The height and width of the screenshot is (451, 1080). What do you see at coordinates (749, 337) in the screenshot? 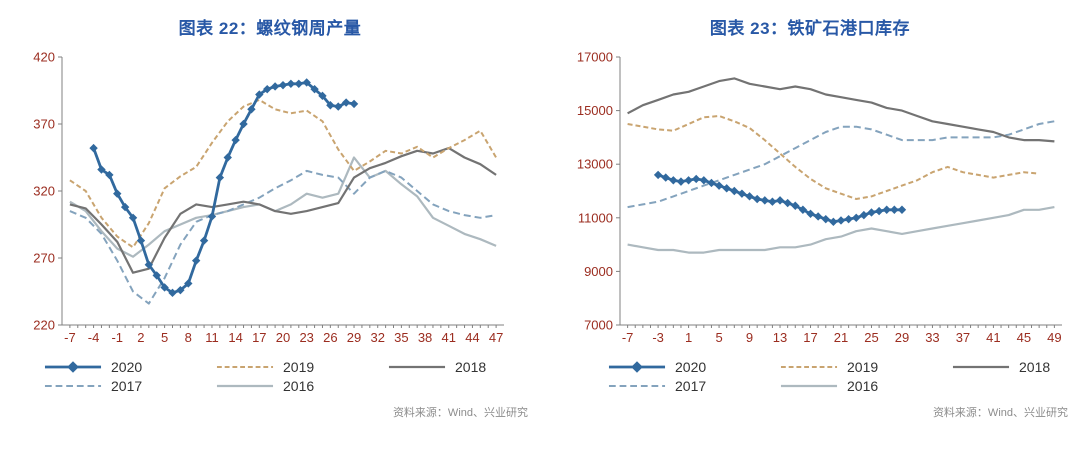
I see `svg-text: 9` at bounding box center [749, 337].